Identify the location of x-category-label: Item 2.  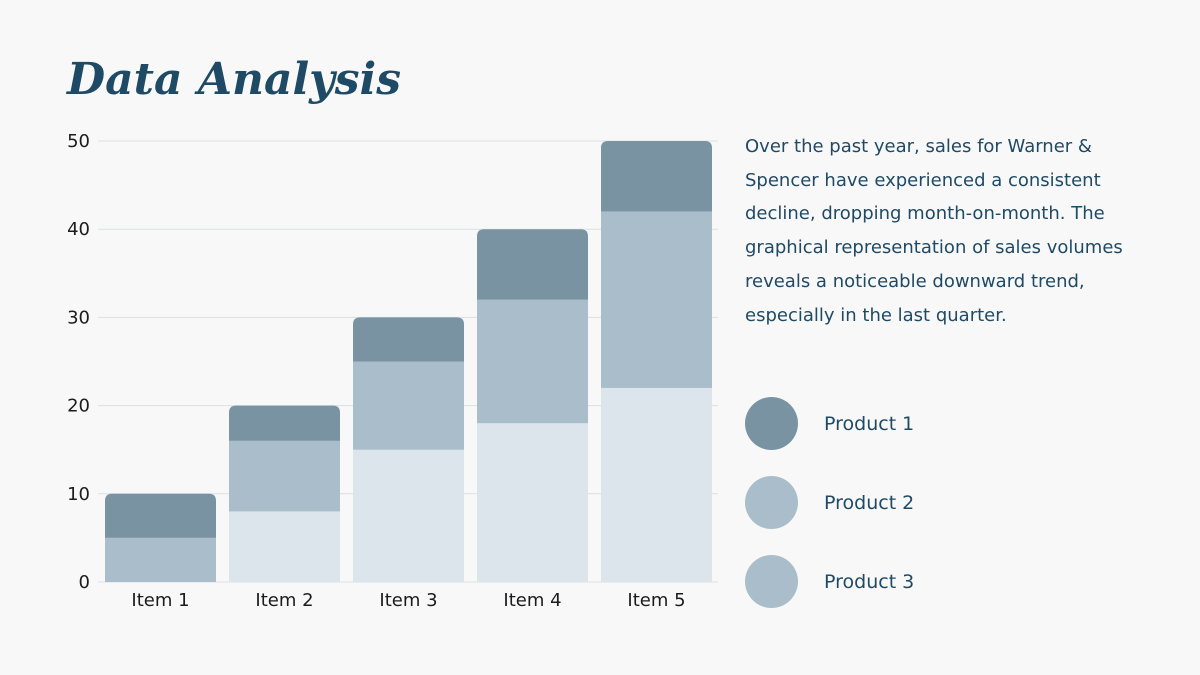
(284, 600).